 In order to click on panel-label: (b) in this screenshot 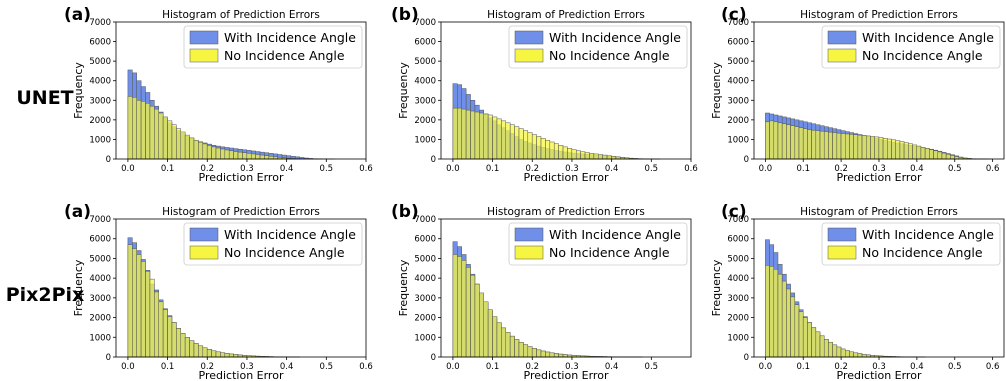, I will do `click(405, 212)`.